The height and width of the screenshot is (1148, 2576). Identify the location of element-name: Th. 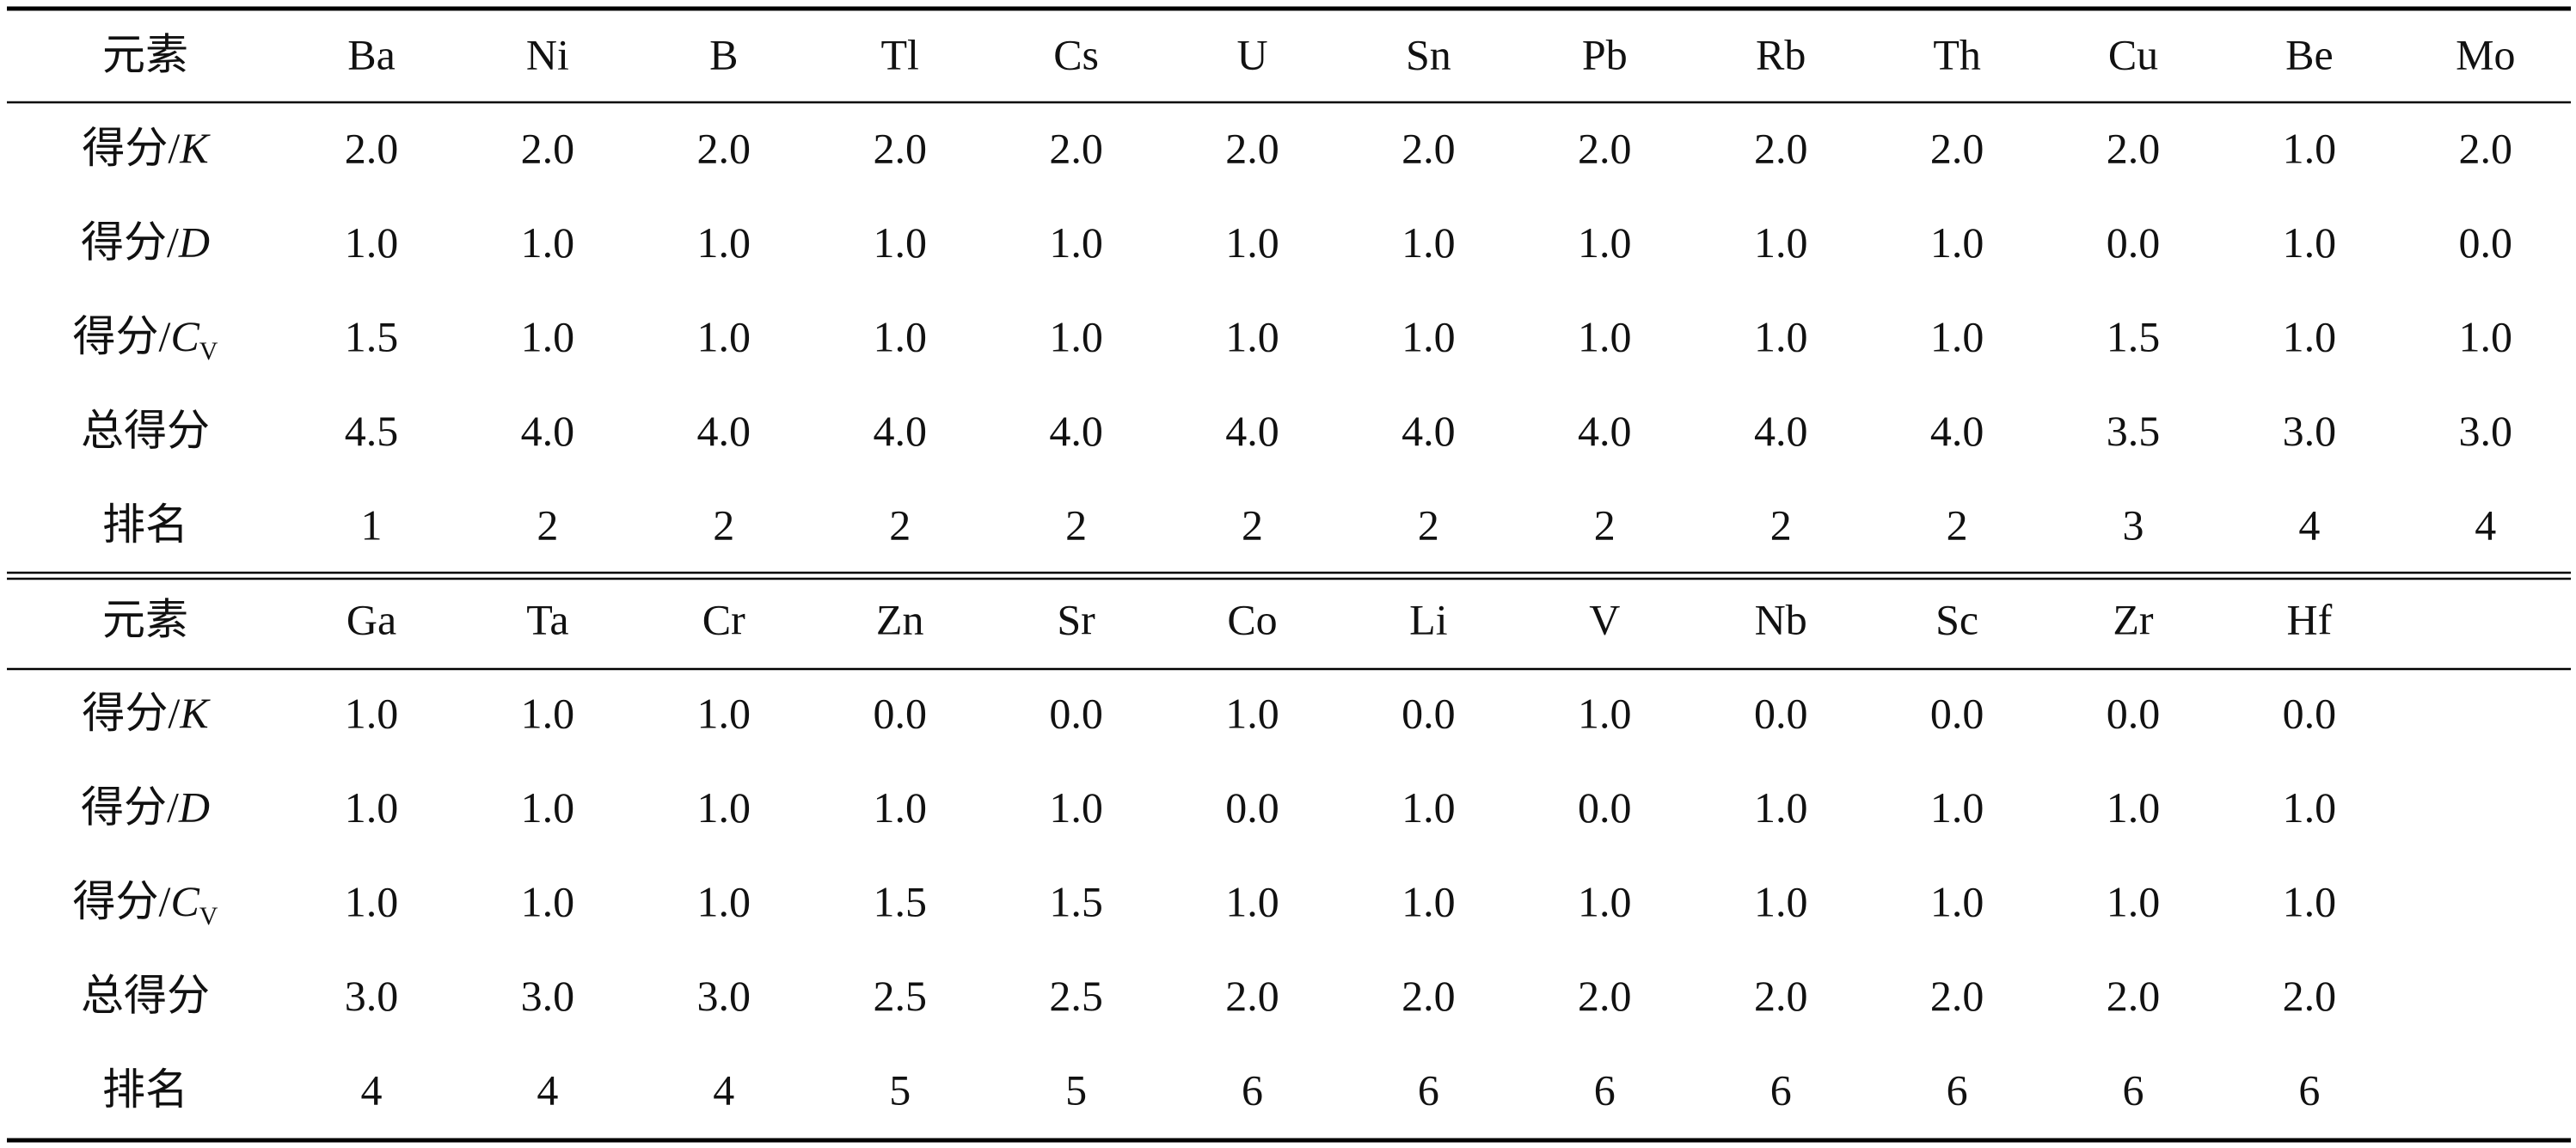
(1957, 54).